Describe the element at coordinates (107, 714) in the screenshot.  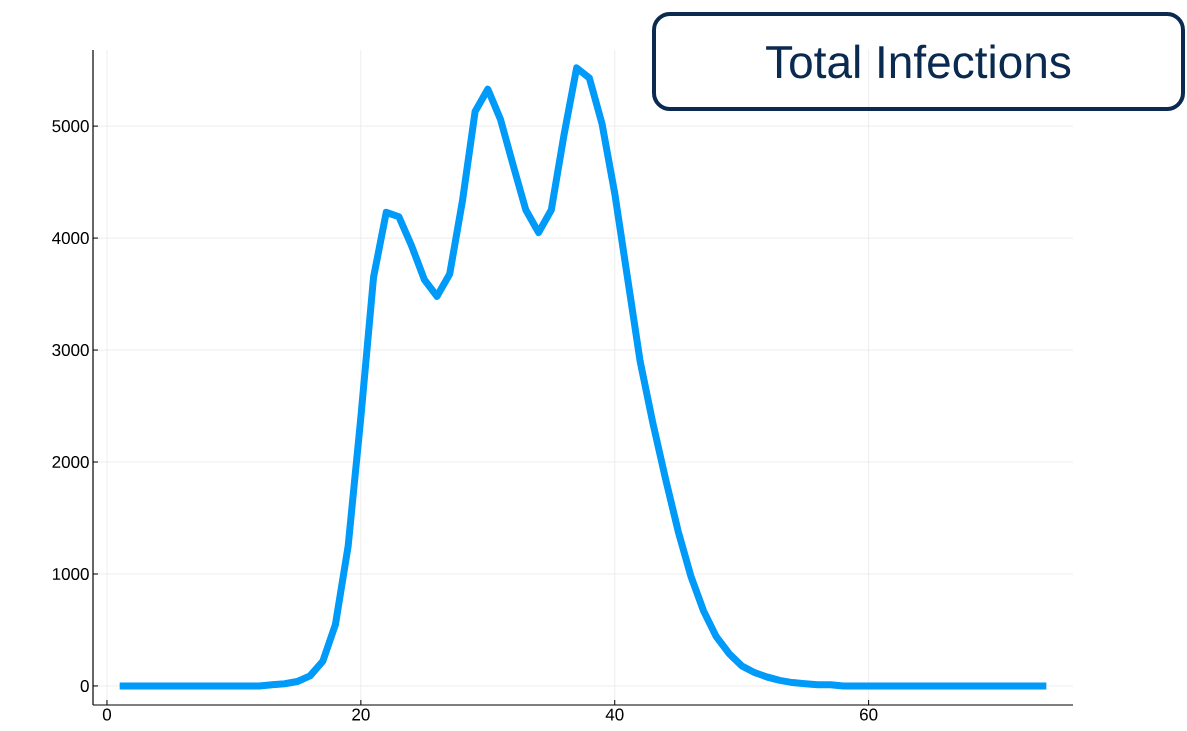
I see `x-tick-label: 0` at that location.